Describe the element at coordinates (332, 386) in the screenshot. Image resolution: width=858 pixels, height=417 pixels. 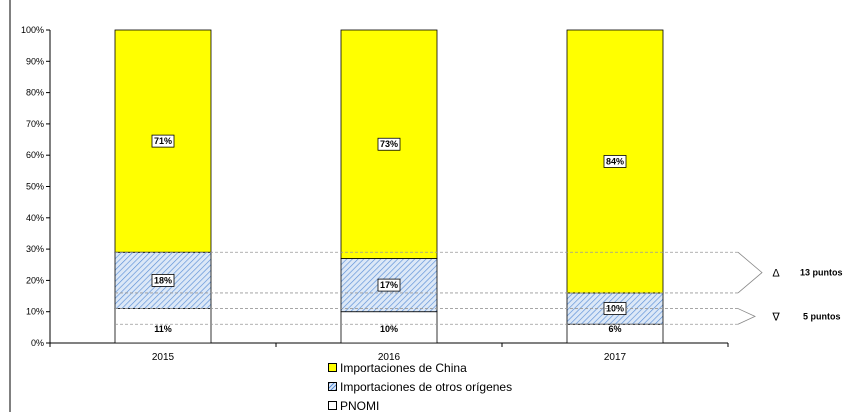
I see `legend-swatch-otros` at that location.